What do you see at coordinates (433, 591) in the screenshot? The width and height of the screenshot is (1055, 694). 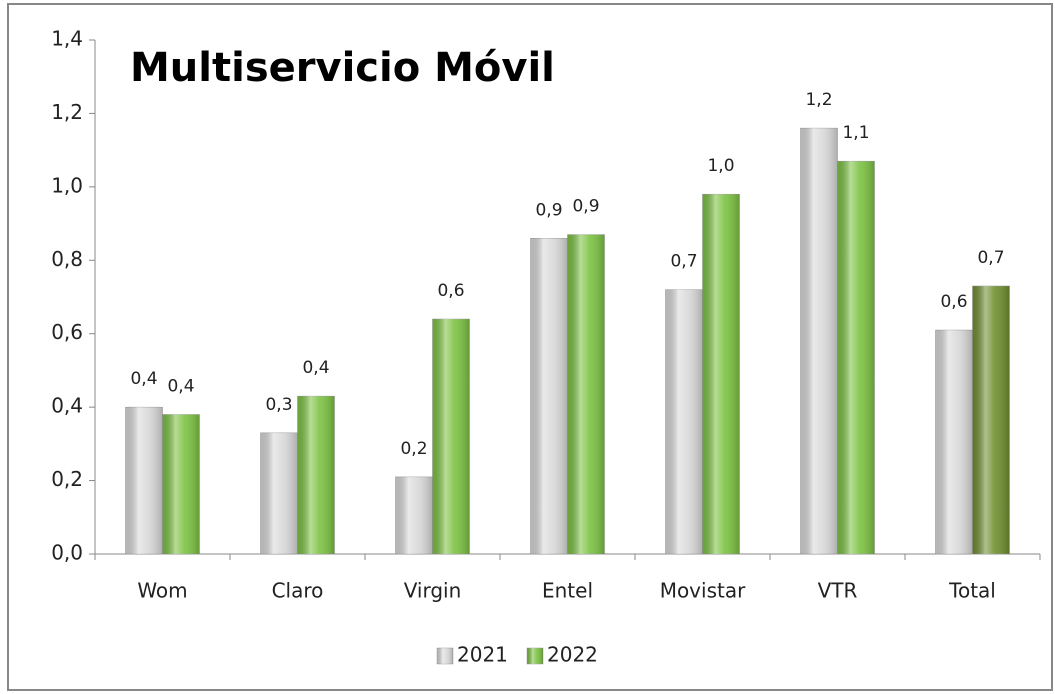 I see `x-tick-label: Virgin` at bounding box center [433, 591].